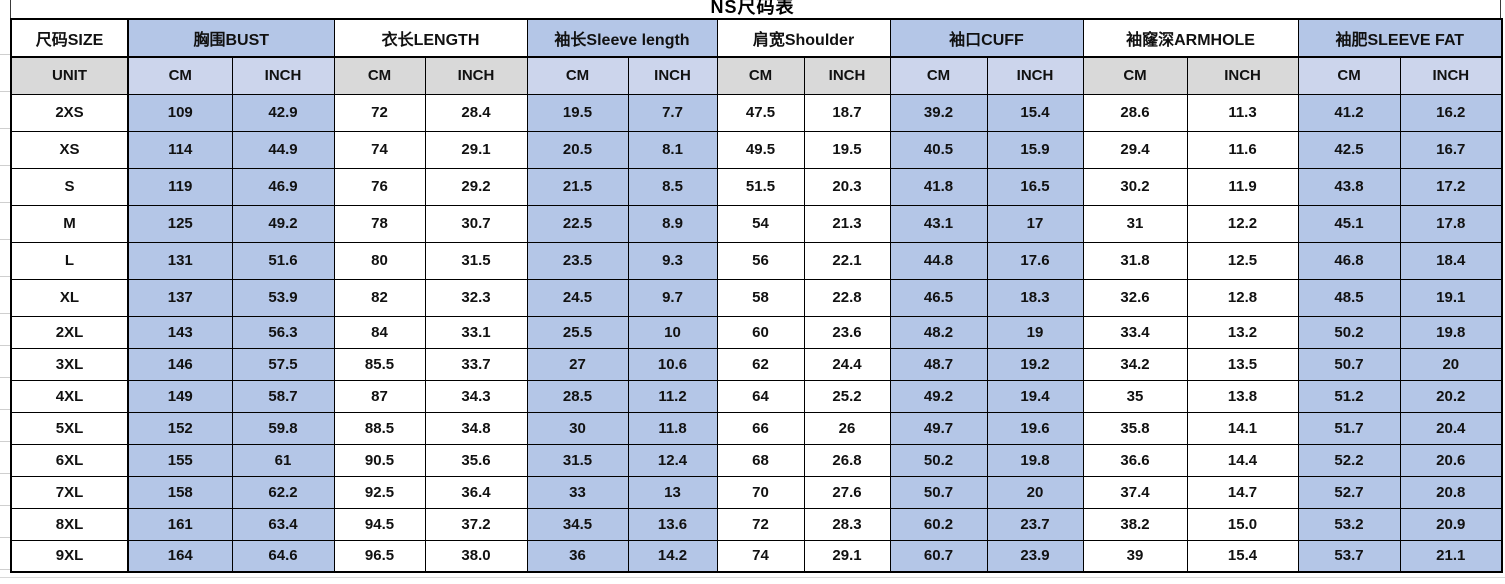  I want to click on row-size-label: 5XL, so click(69, 428).